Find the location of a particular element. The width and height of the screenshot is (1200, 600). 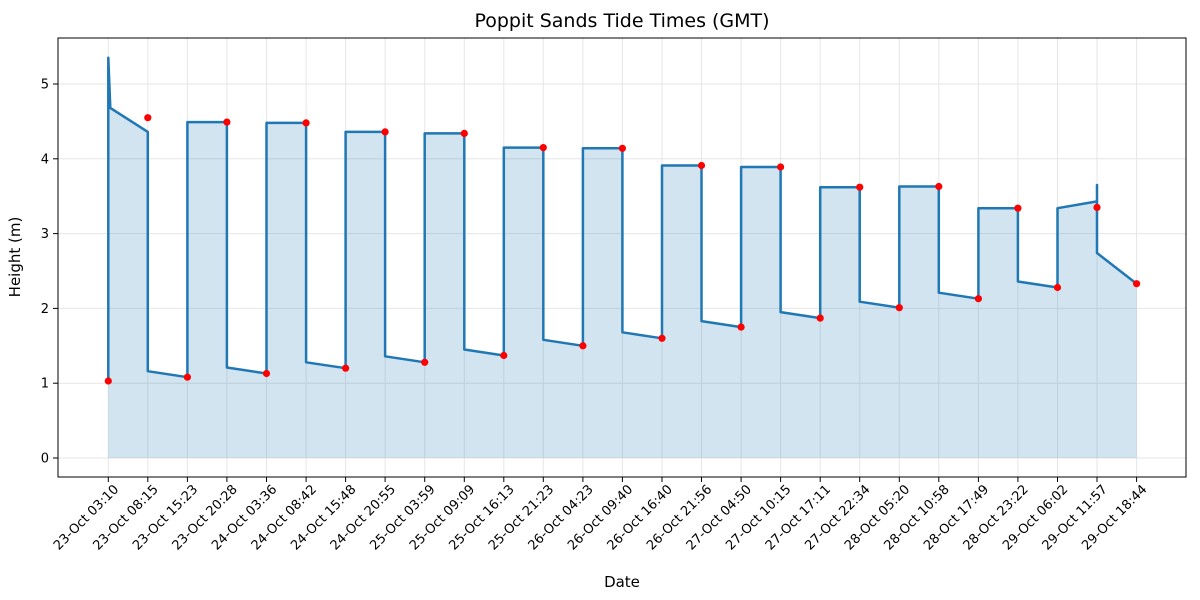

y-tick-label: 5 is located at coordinates (45, 85).